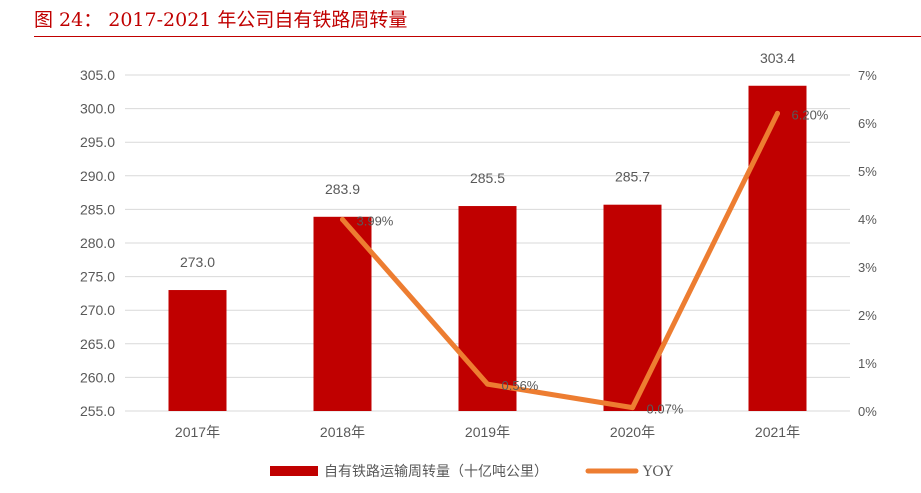  What do you see at coordinates (221, 20) in the screenshot?
I see `figure-caption-text: 图 24： 2017-2021 年公司自有铁路周转量` at bounding box center [221, 20].